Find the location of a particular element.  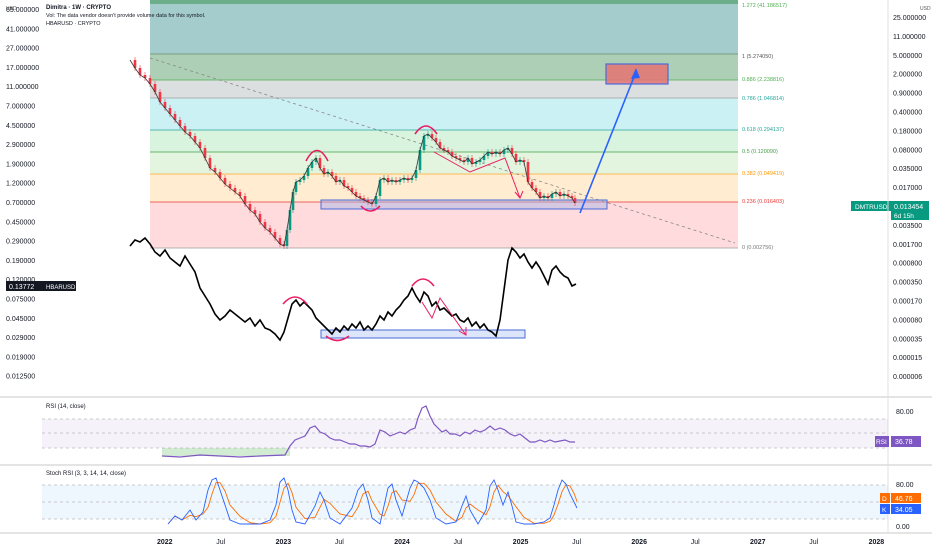

rsi-badge-value: 36.78 is located at coordinates (904, 442).